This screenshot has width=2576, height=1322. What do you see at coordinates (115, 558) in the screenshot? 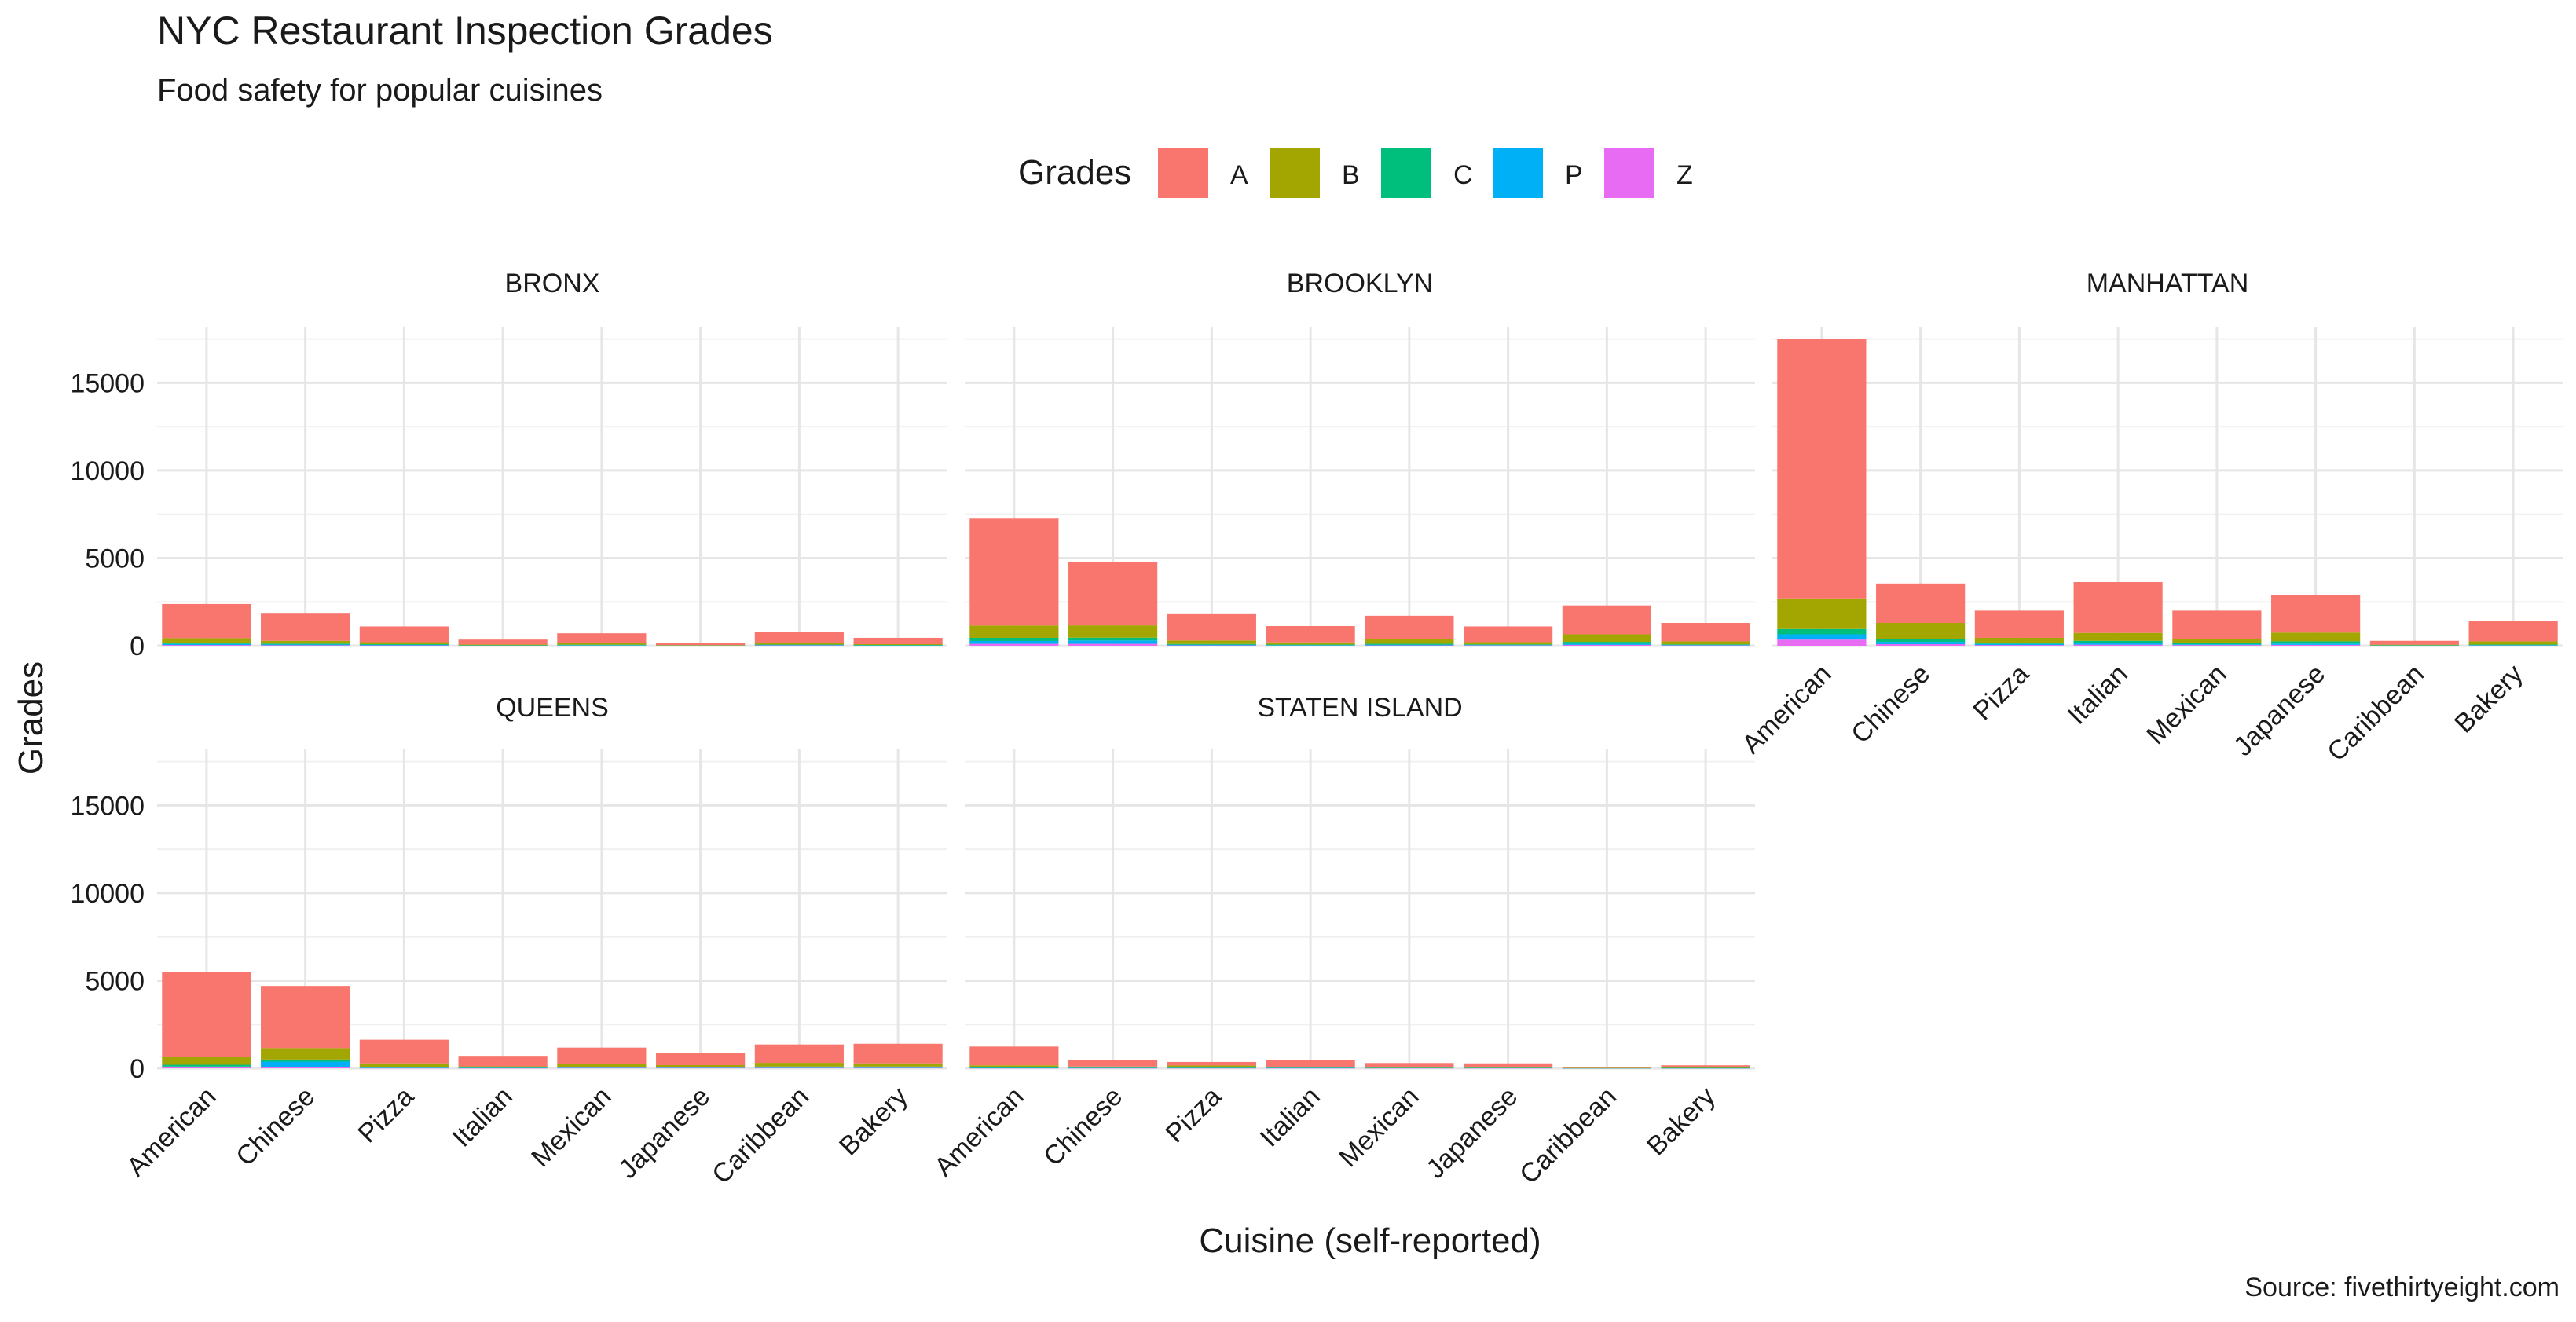
I see `y-tick-label: 5000` at bounding box center [115, 558].